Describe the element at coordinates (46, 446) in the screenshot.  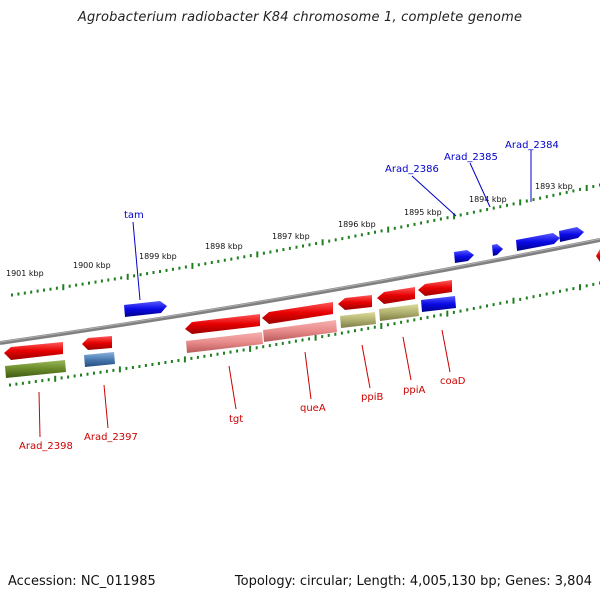
I see `gene-label-arad-2398: Arad_2398` at that location.